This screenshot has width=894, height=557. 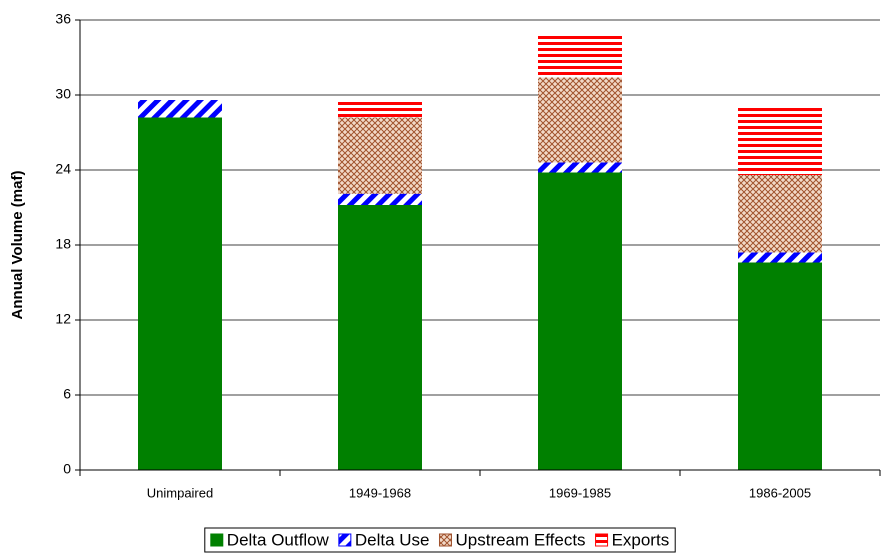 I want to click on legend-label: Exports, so click(x=641, y=539).